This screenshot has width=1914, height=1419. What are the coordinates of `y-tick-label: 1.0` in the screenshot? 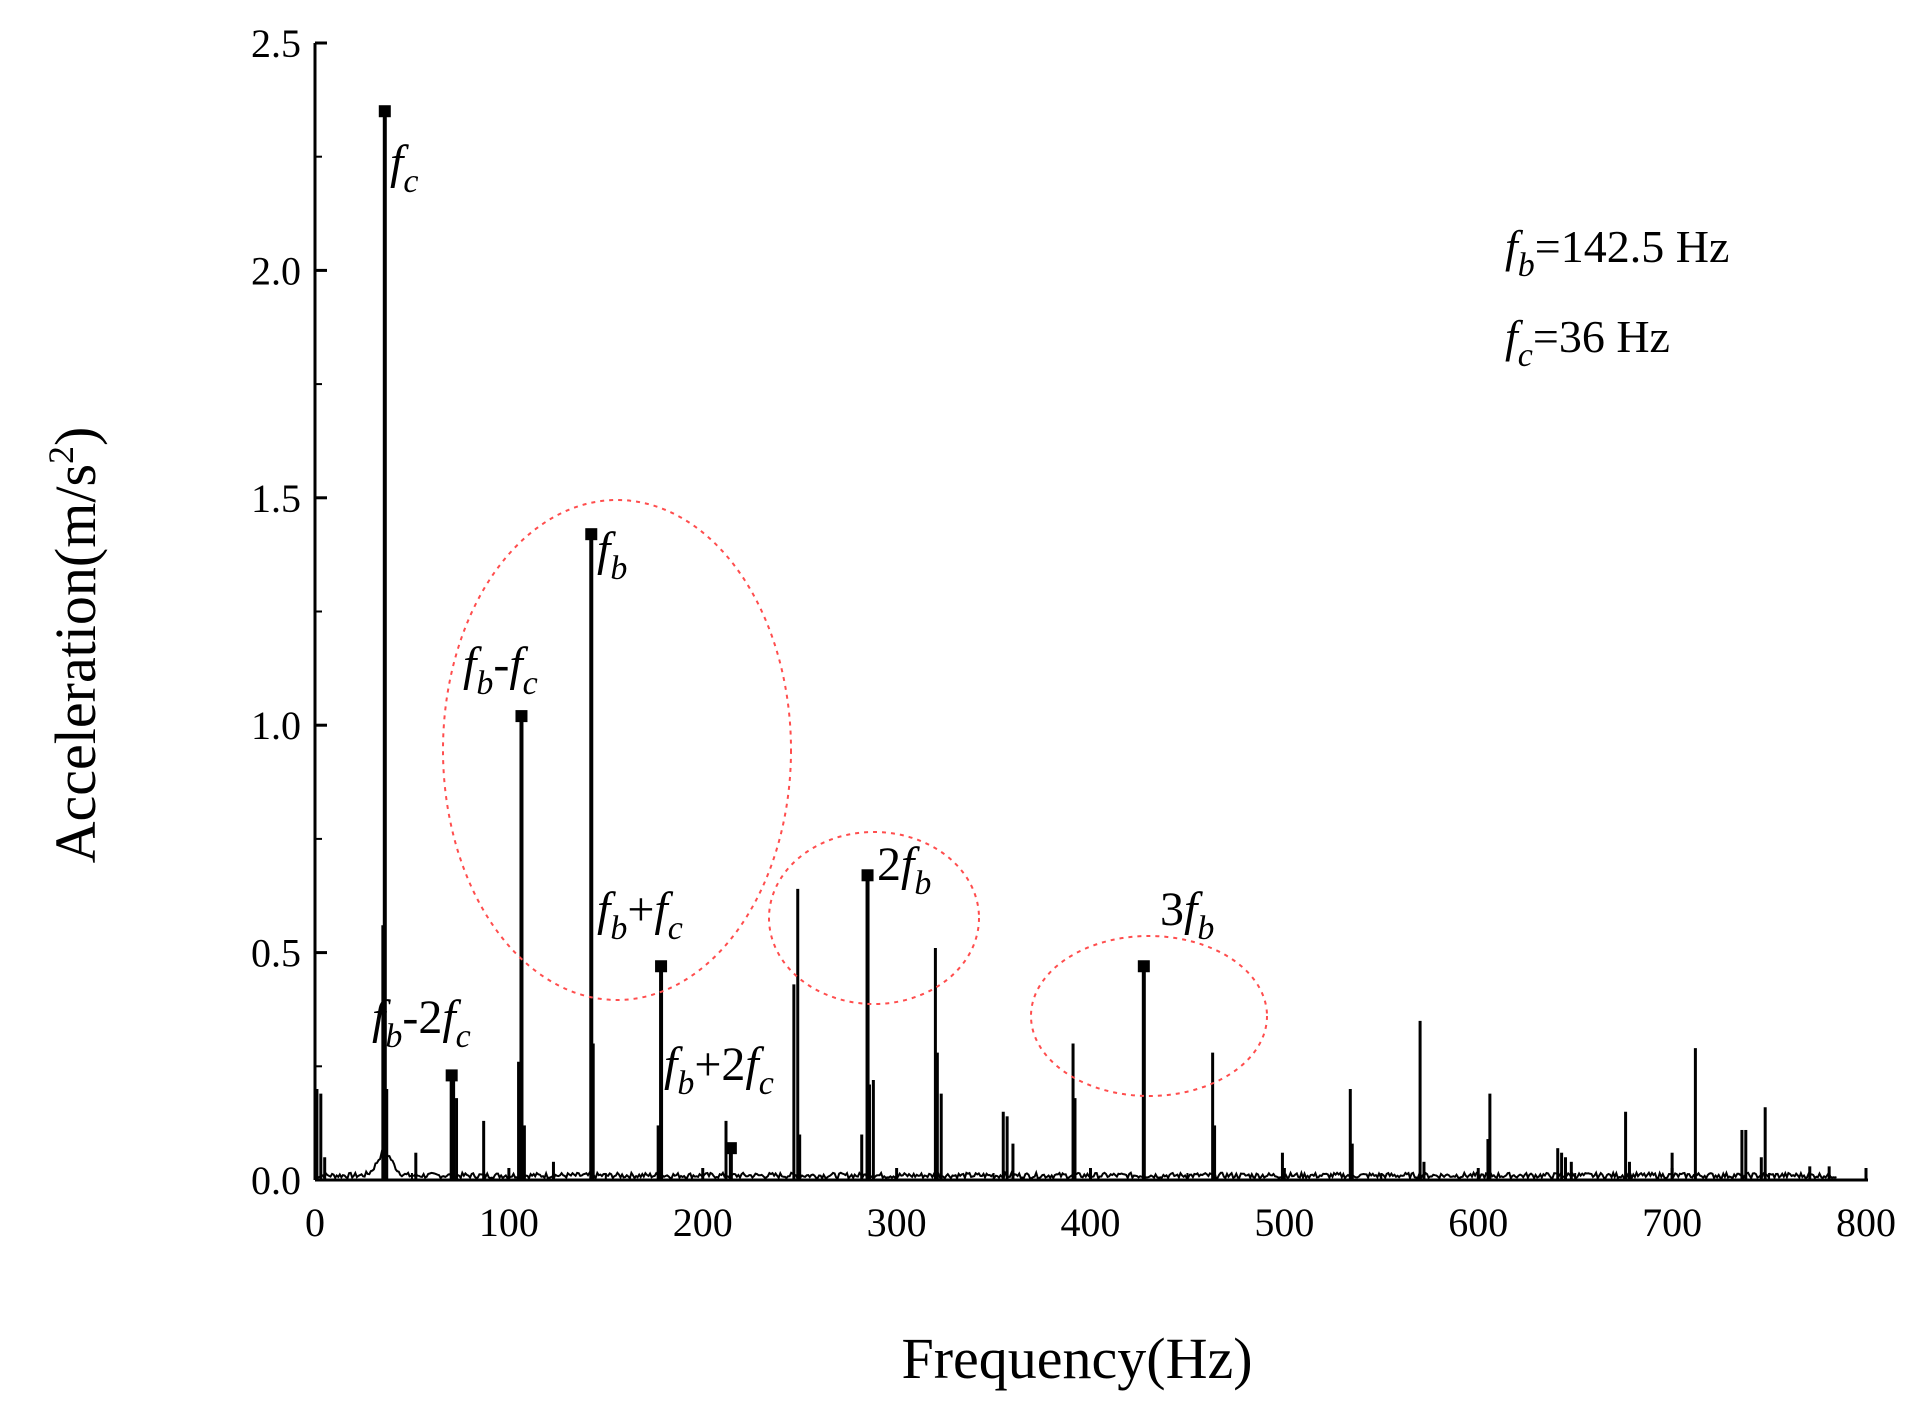 It's located at (276, 725).